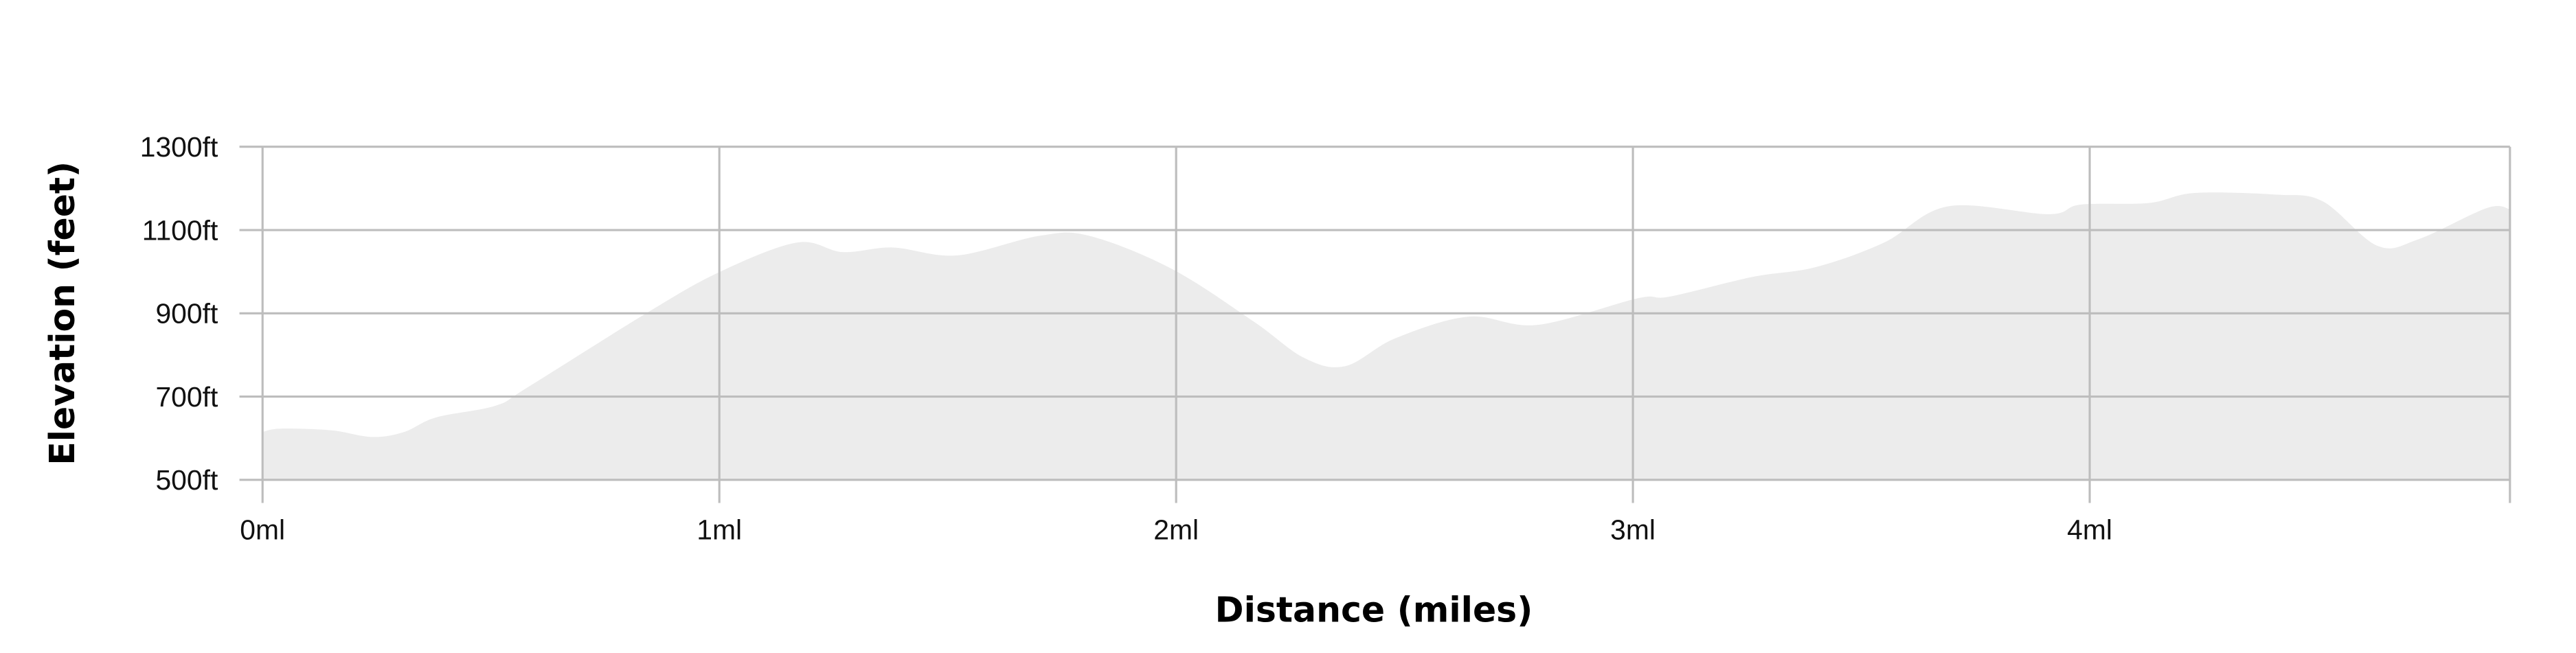 This screenshot has width=2576, height=653. What do you see at coordinates (179, 147) in the screenshot?
I see `y-tick-label: 1300ft` at bounding box center [179, 147].